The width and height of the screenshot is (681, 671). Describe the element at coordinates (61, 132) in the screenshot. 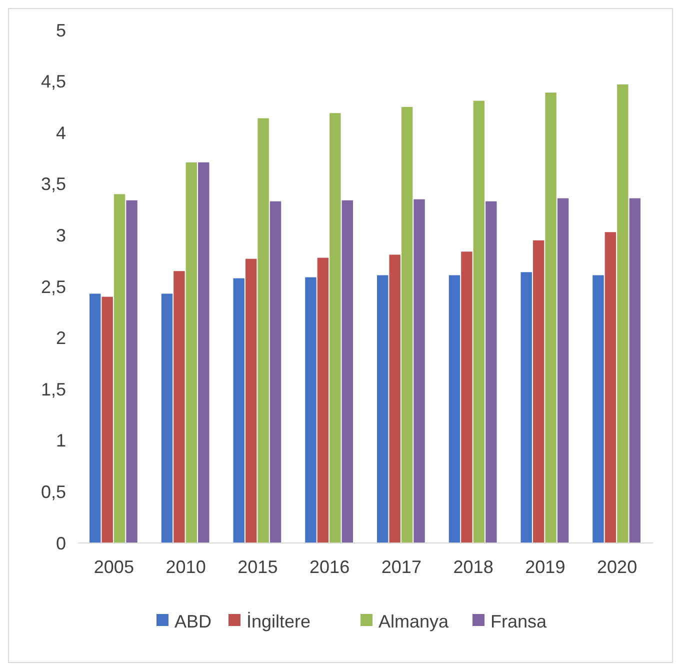

I see `y-tick-label: 4` at that location.